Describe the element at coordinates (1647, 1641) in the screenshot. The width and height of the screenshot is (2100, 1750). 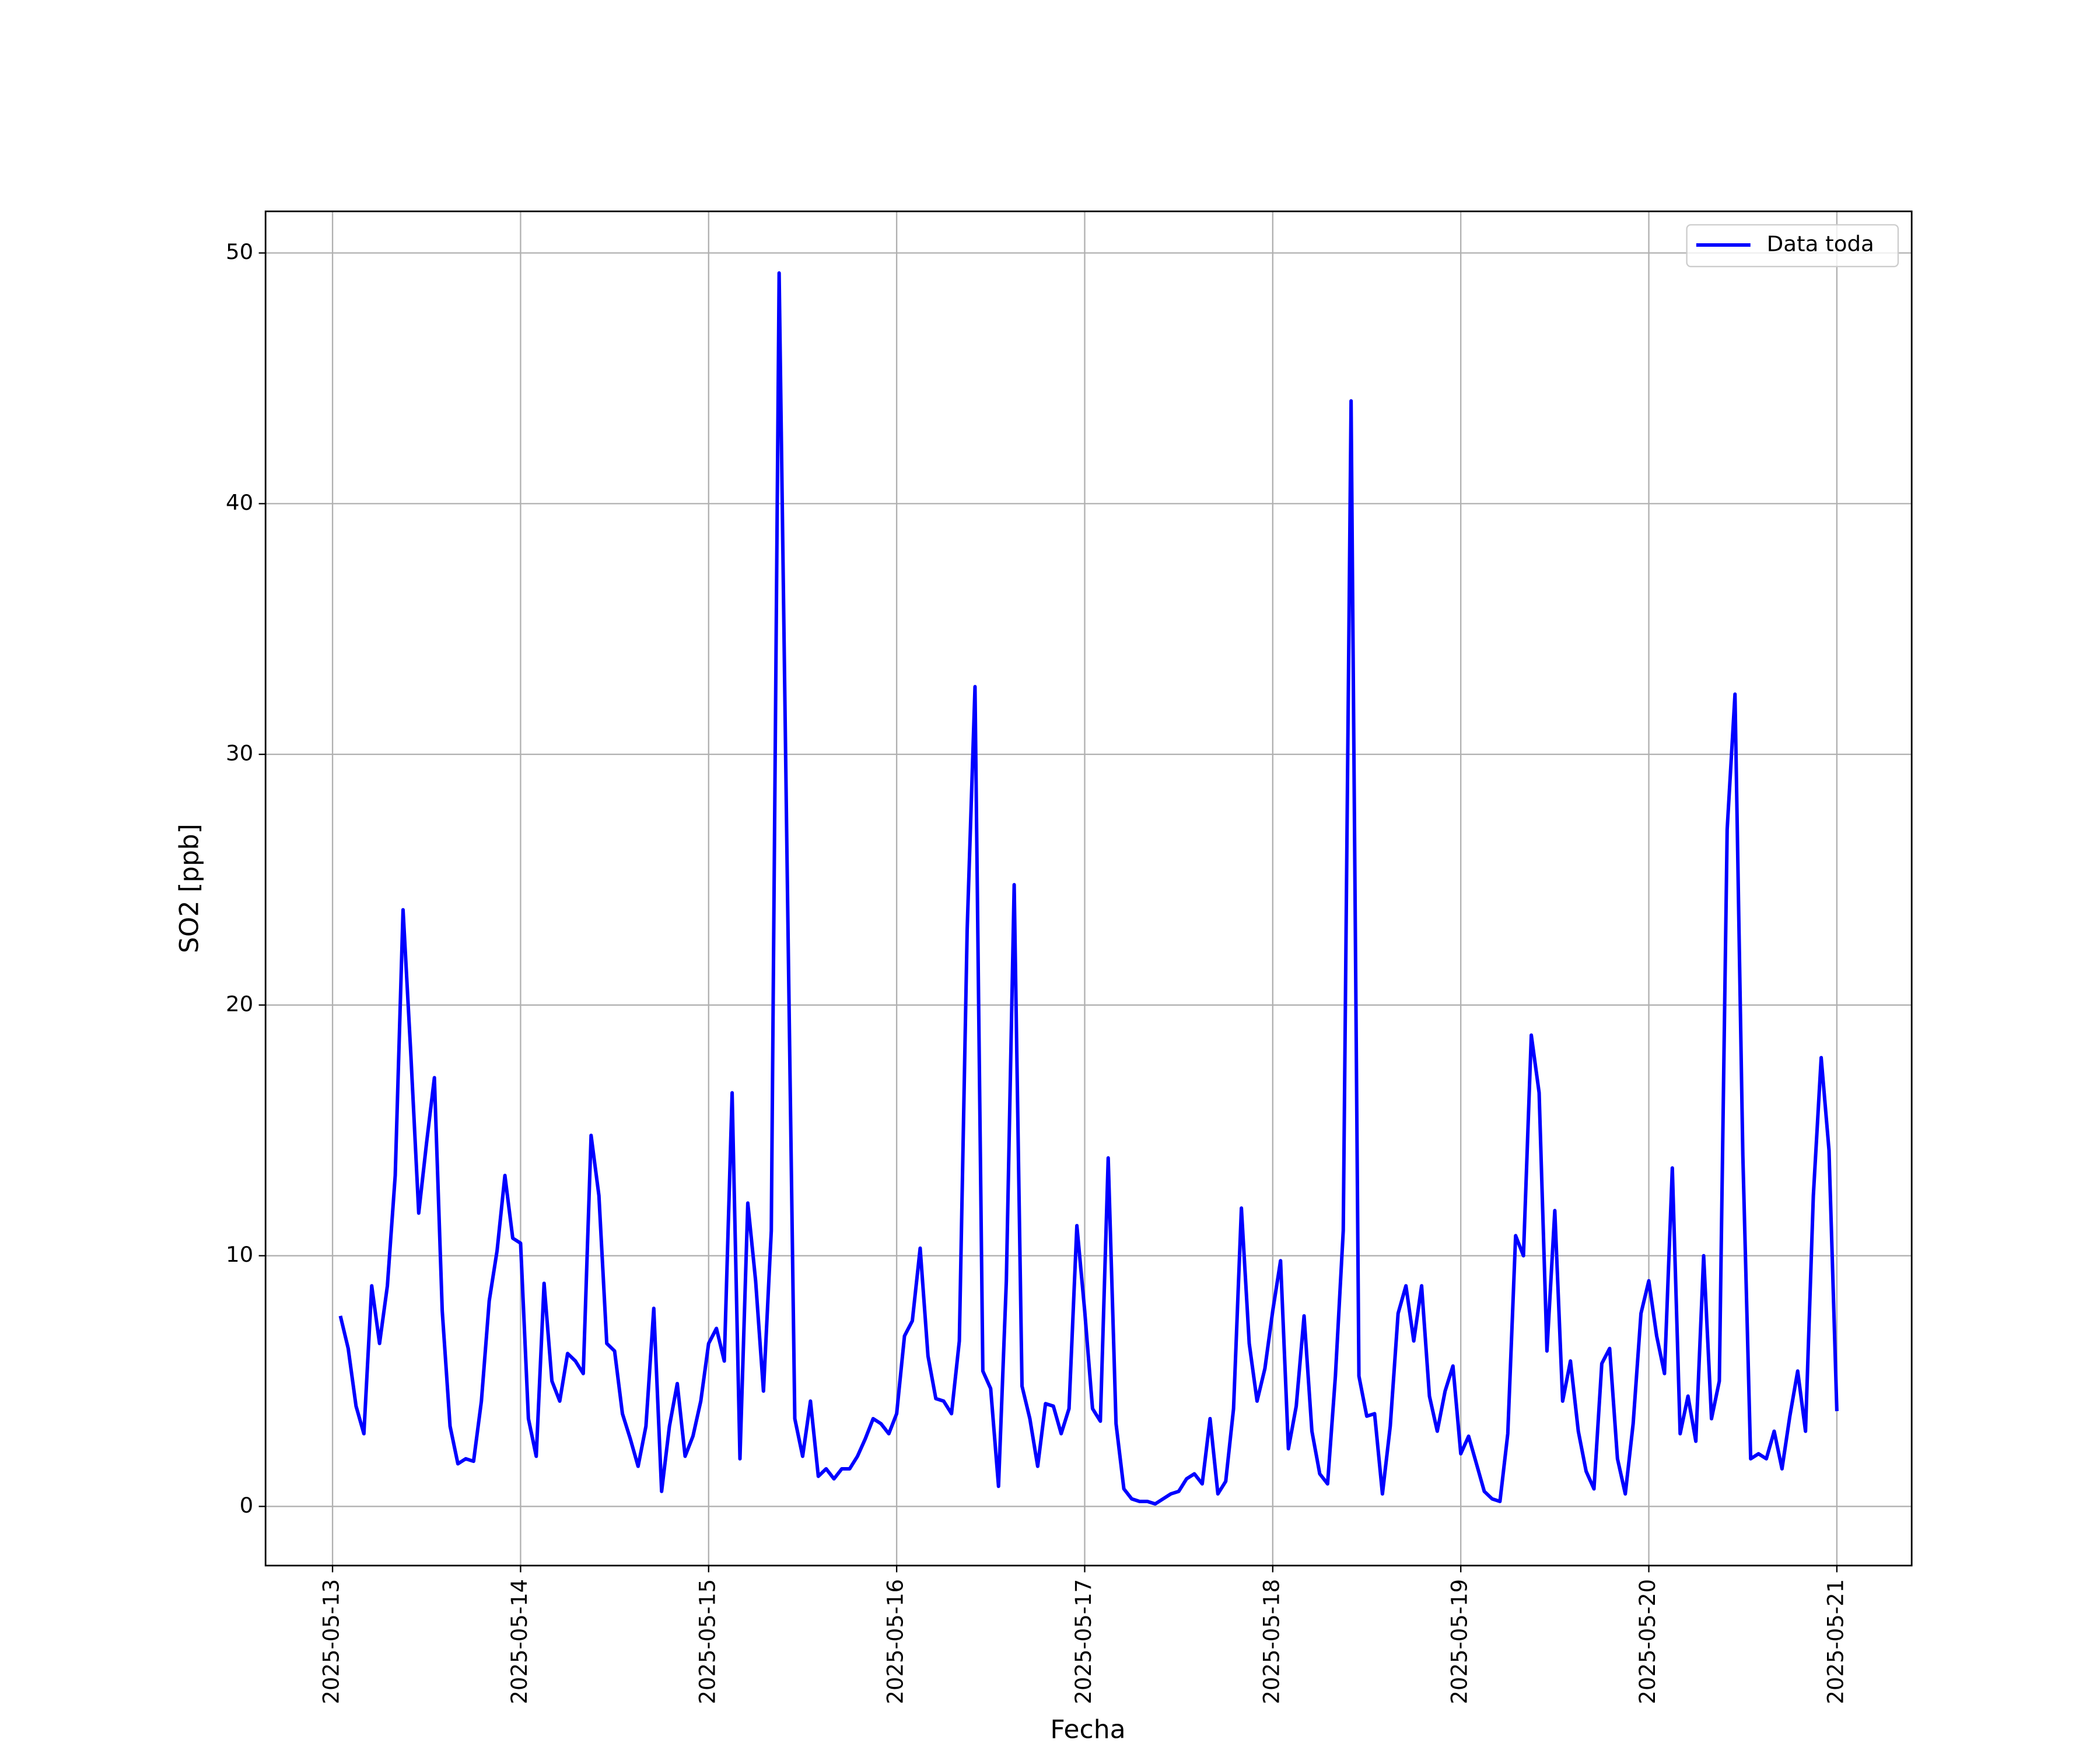
I see `x-tick-label: 2025-05-20` at that location.